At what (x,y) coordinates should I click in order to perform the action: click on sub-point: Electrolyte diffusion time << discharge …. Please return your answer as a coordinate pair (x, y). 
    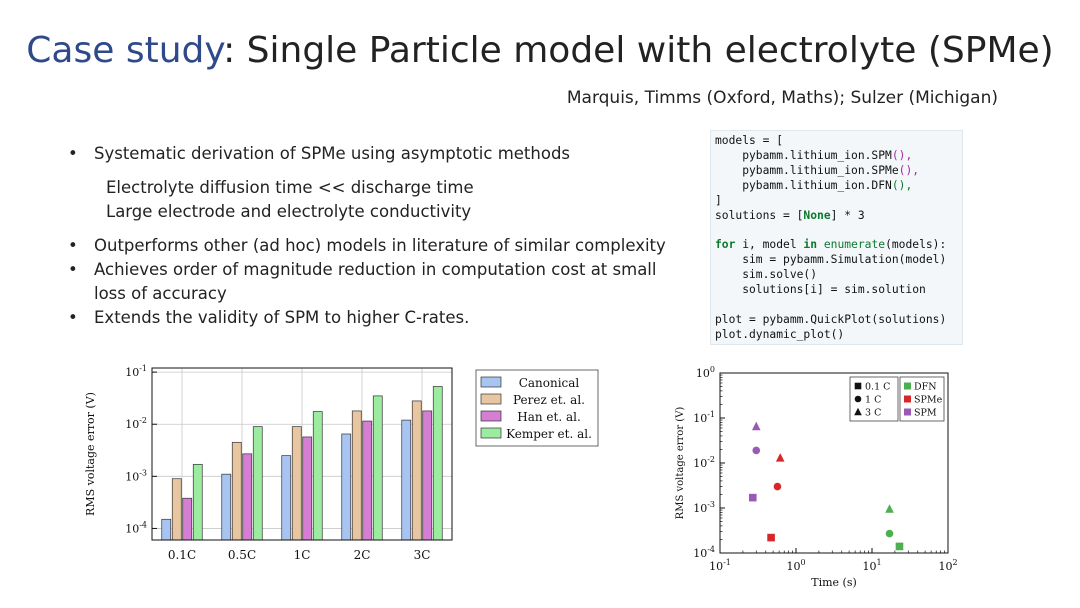
    Looking at the image, I should click on (290, 187).